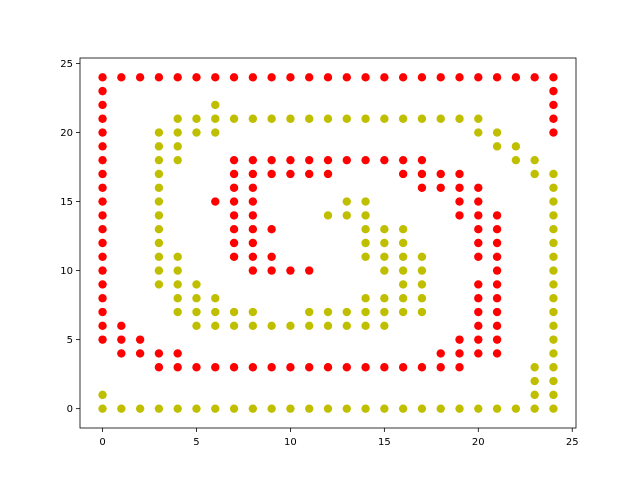 The height and width of the screenshot is (480, 640). I want to click on y-tick-label: 5, so click(70, 340).